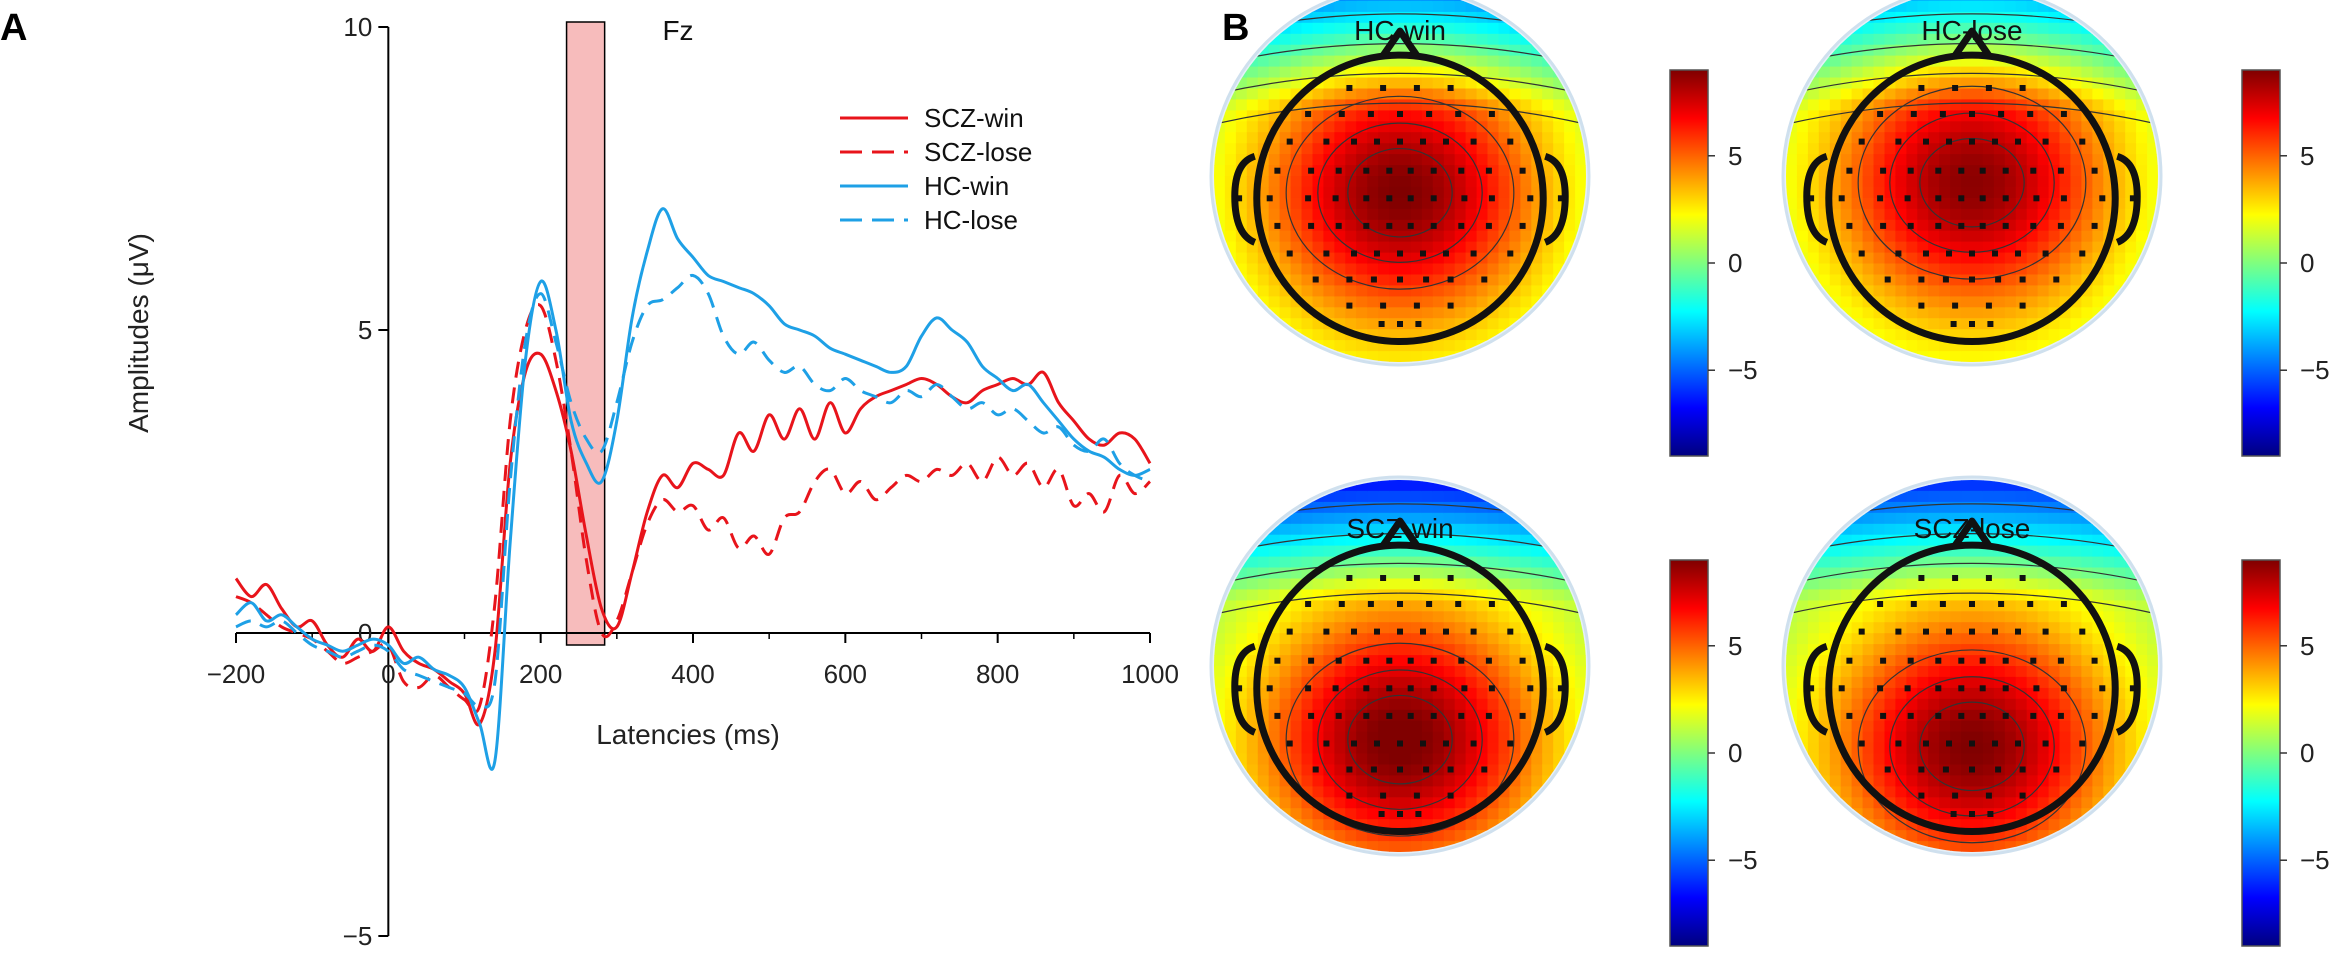 Image resolution: width=2343 pixels, height=963 pixels. Describe the element at coordinates (236, 674) in the screenshot. I see `x-tick-label: −200` at that location.